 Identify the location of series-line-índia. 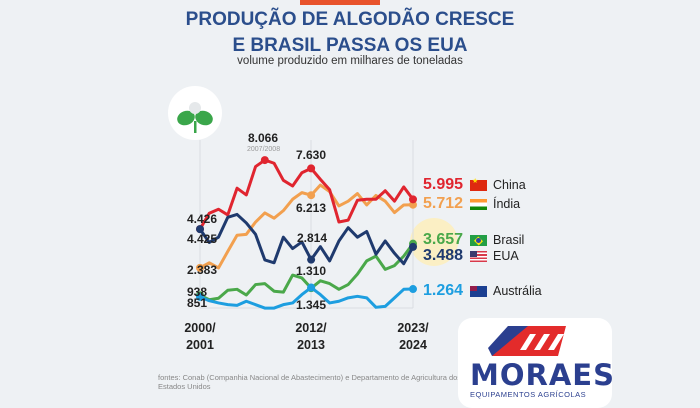
(306, 226).